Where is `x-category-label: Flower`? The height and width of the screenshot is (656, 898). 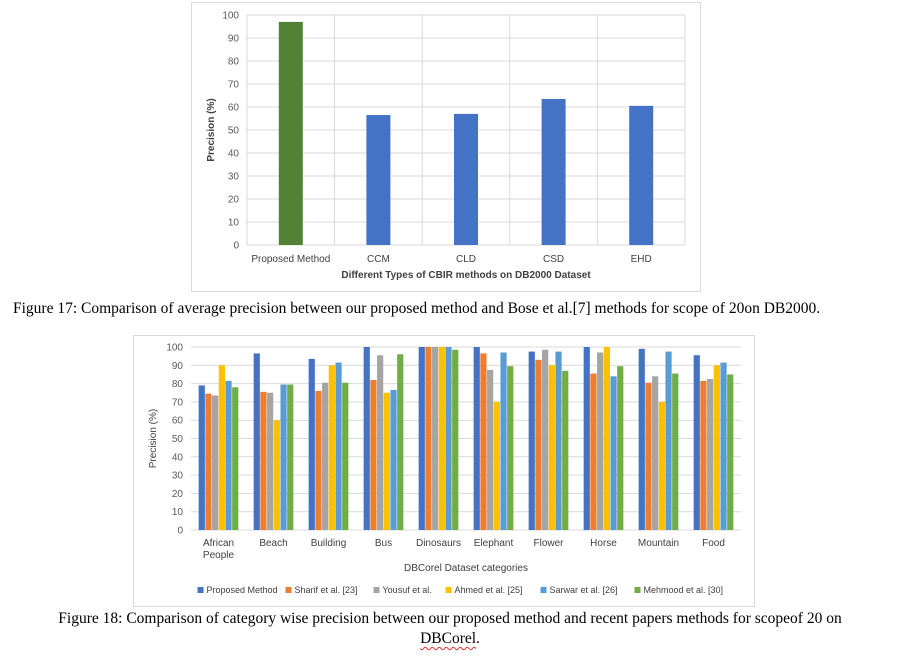 x-category-label: Flower is located at coordinates (548, 543).